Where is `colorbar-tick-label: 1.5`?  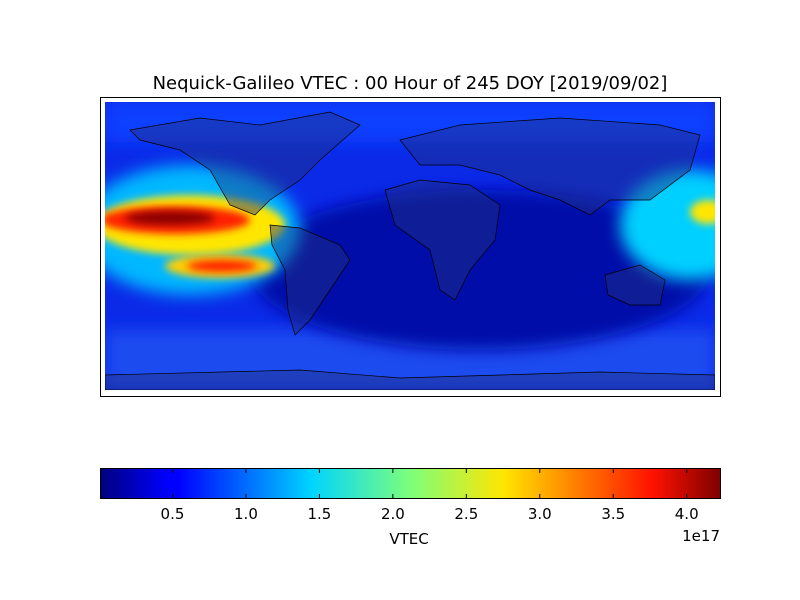
colorbar-tick-label: 1.5 is located at coordinates (319, 514).